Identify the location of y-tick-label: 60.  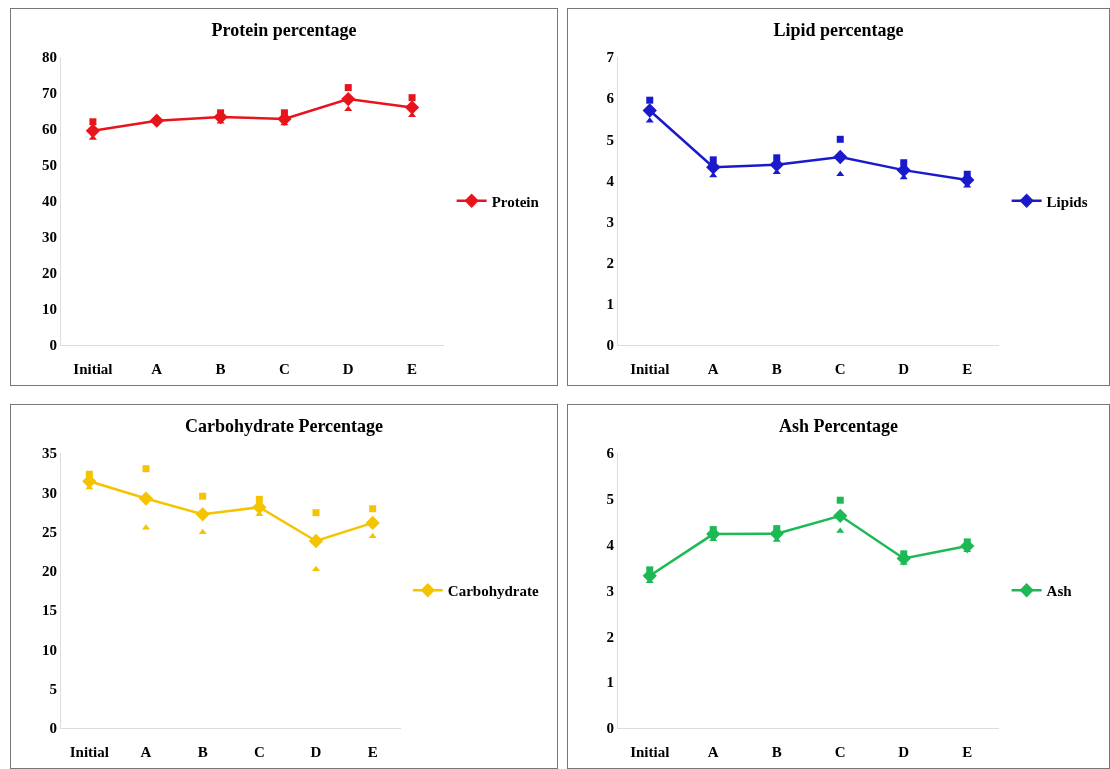
(49, 129).